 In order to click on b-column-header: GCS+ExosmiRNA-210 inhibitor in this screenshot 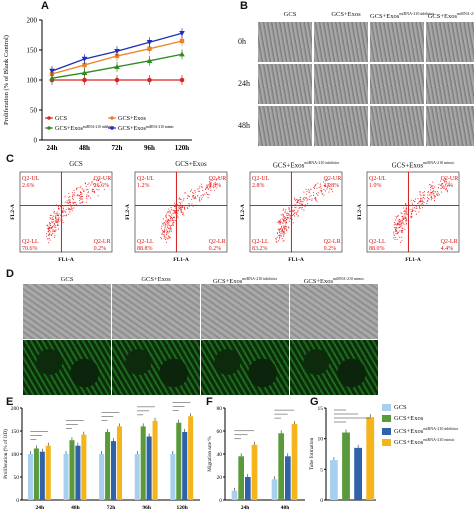, I will do `click(402, 15)`.